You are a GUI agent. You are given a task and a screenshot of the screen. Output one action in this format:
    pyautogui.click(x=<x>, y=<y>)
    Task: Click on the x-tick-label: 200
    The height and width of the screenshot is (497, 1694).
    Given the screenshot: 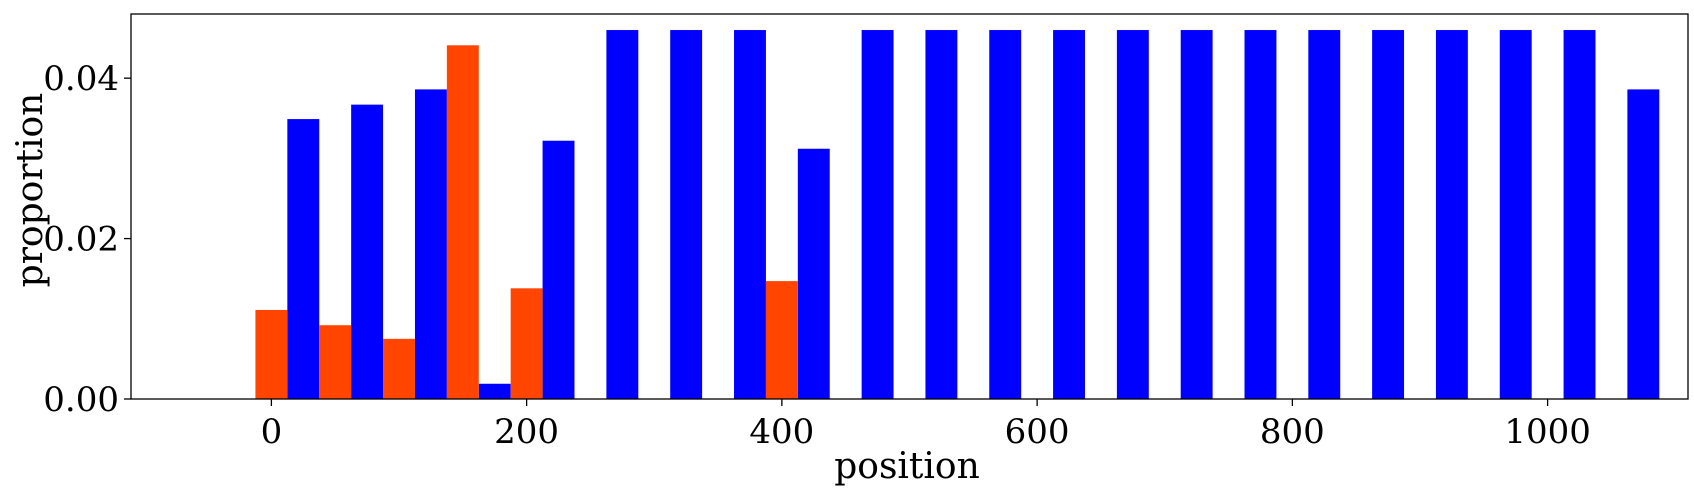 What is the action you would take?
    pyautogui.click(x=526, y=432)
    